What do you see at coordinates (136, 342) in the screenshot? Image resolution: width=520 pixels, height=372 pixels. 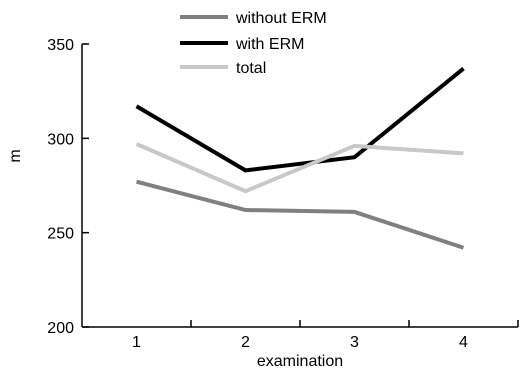 I see `x-tick-label: 1` at bounding box center [136, 342].